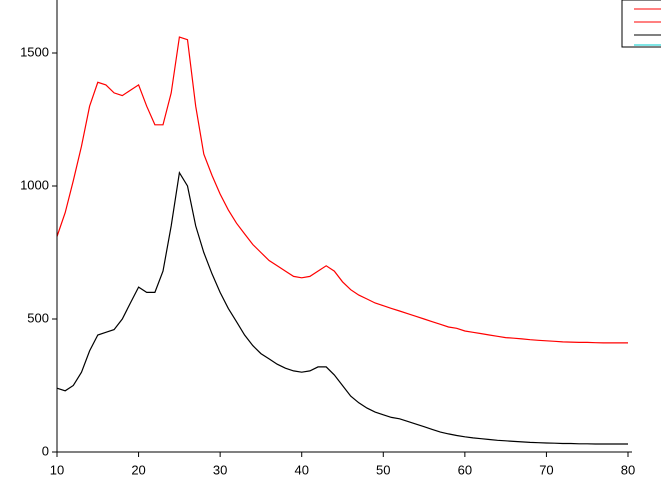 Image resolution: width=661 pixels, height=491 pixels. I want to click on y-tick-label: 500, so click(38, 317).